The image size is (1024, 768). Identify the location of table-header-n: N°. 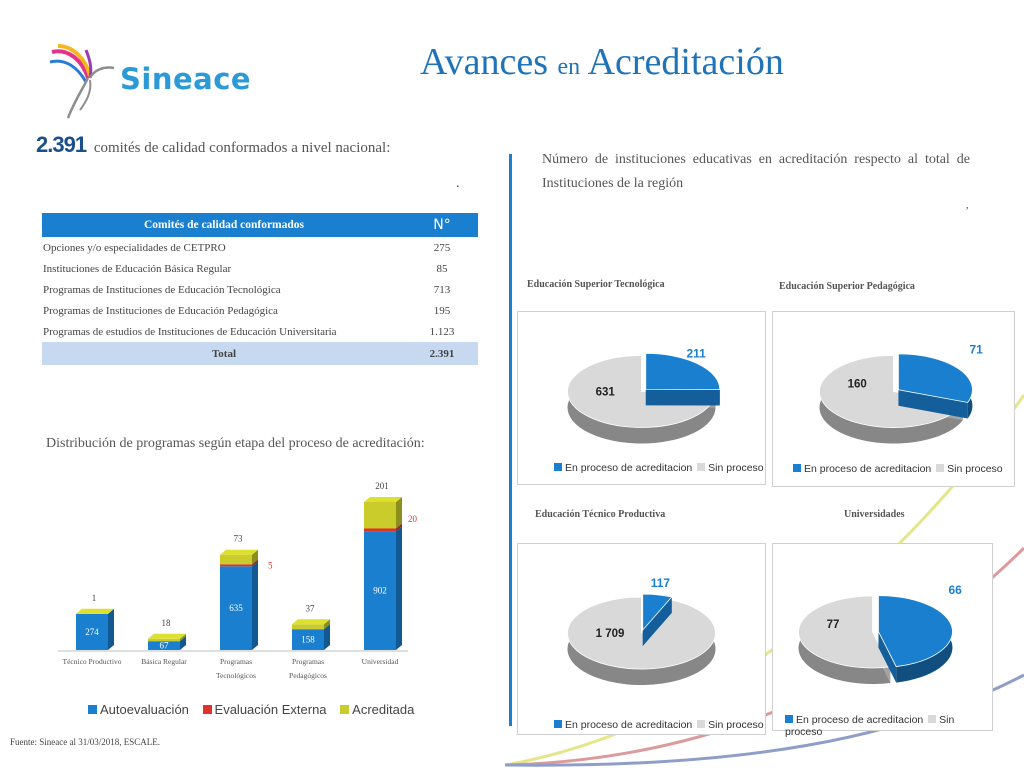
(442, 225).